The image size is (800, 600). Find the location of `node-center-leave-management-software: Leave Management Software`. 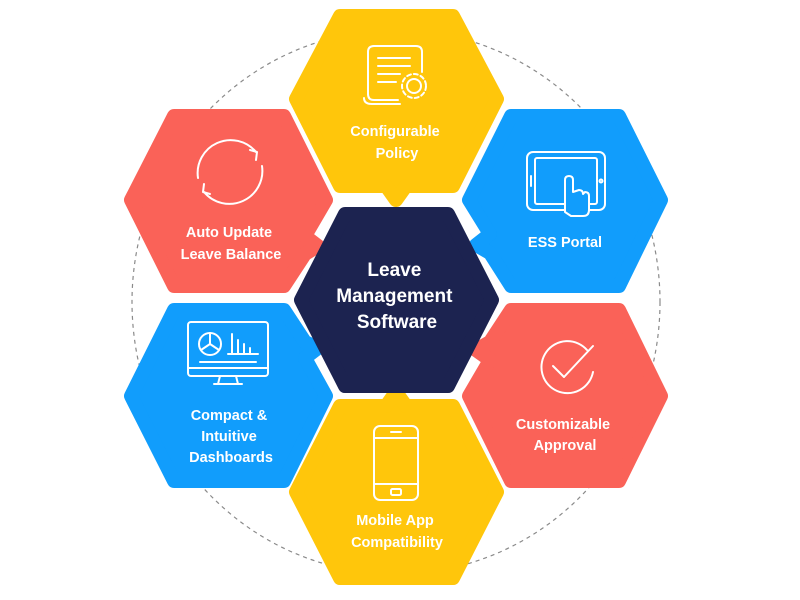

node-center-leave-management-software: Leave Management Software is located at coordinates (396, 300).